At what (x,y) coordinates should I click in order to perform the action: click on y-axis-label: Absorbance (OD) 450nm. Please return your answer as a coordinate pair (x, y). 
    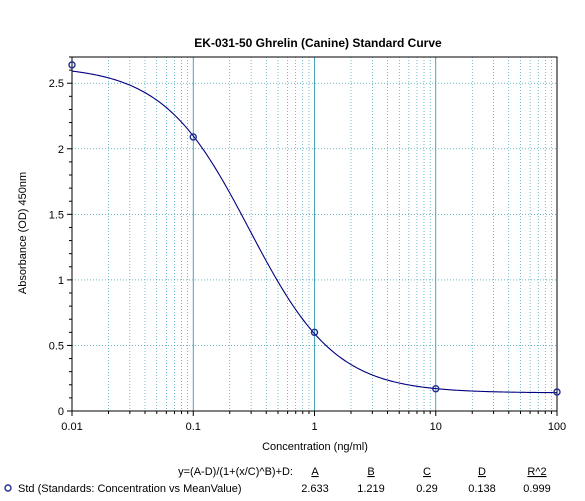
    Looking at the image, I should click on (23, 233).